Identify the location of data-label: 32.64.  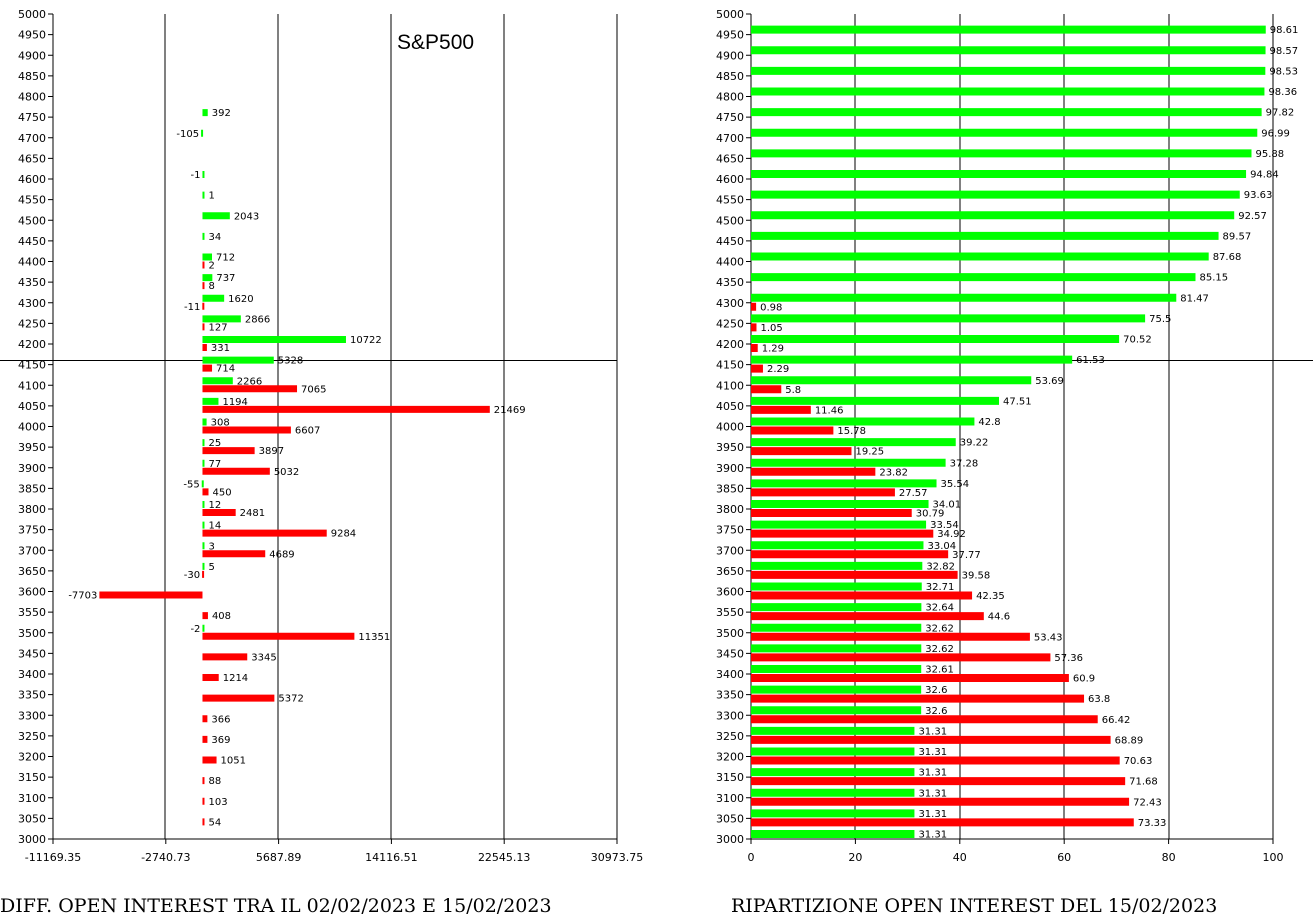
(939, 608).